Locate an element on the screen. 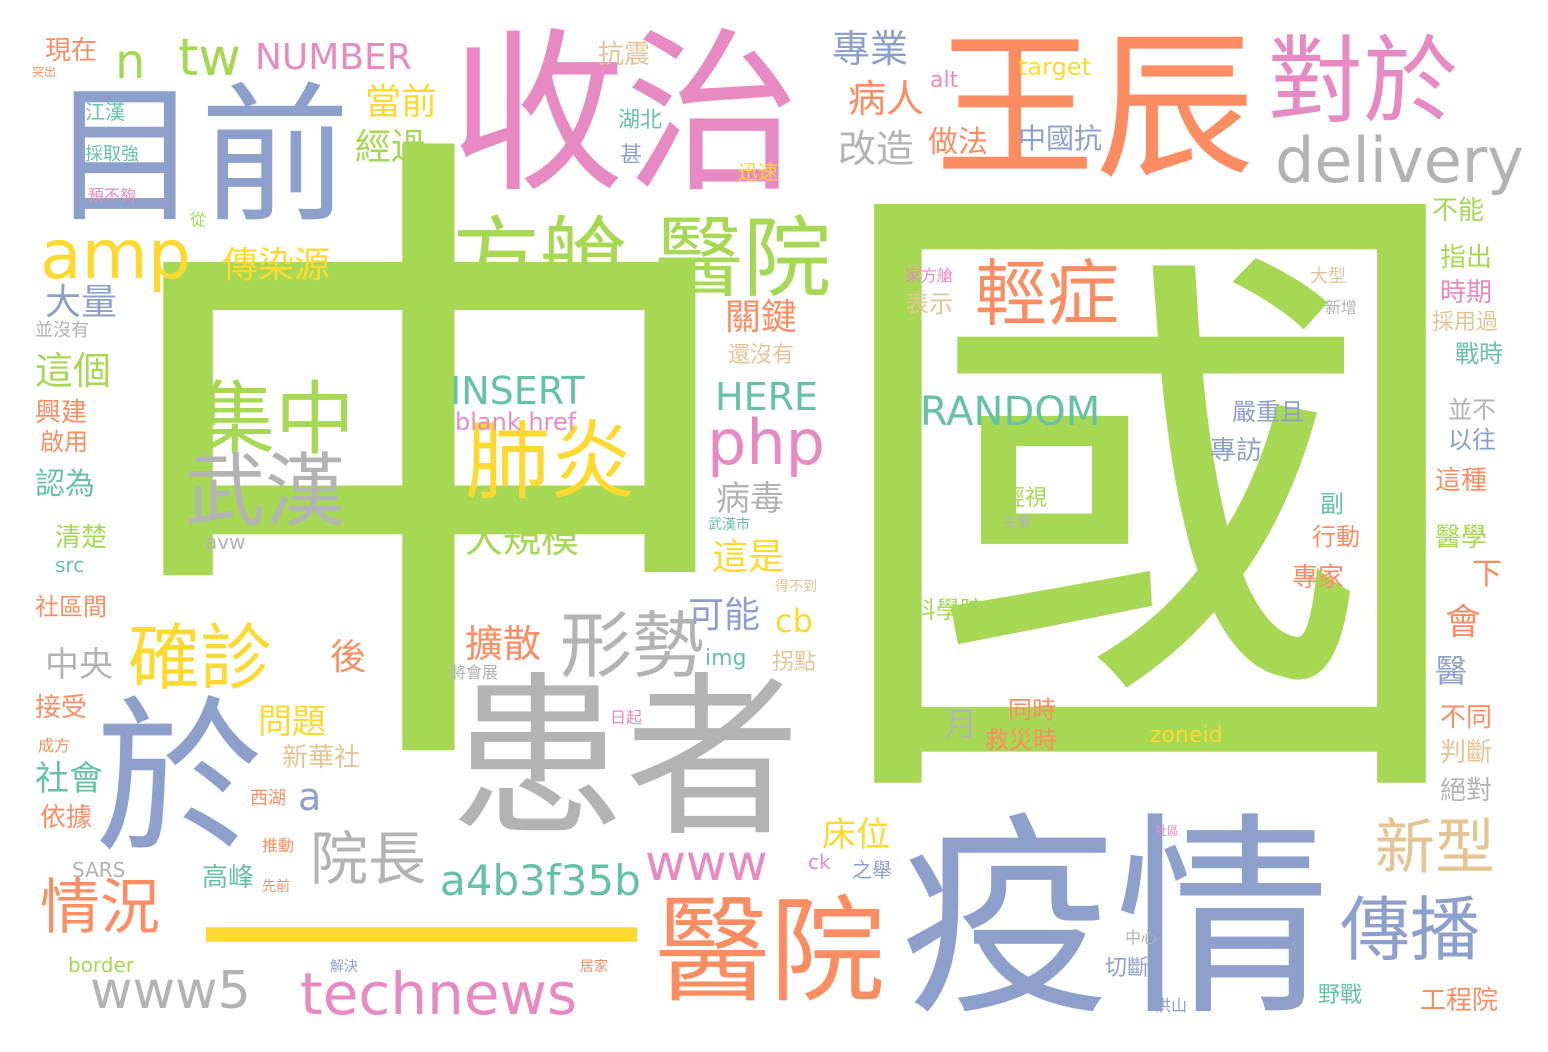 Image resolution: width=1548 pixels, height=1052 pixels. word-chuanbo: 傳播 is located at coordinates (1410, 930).